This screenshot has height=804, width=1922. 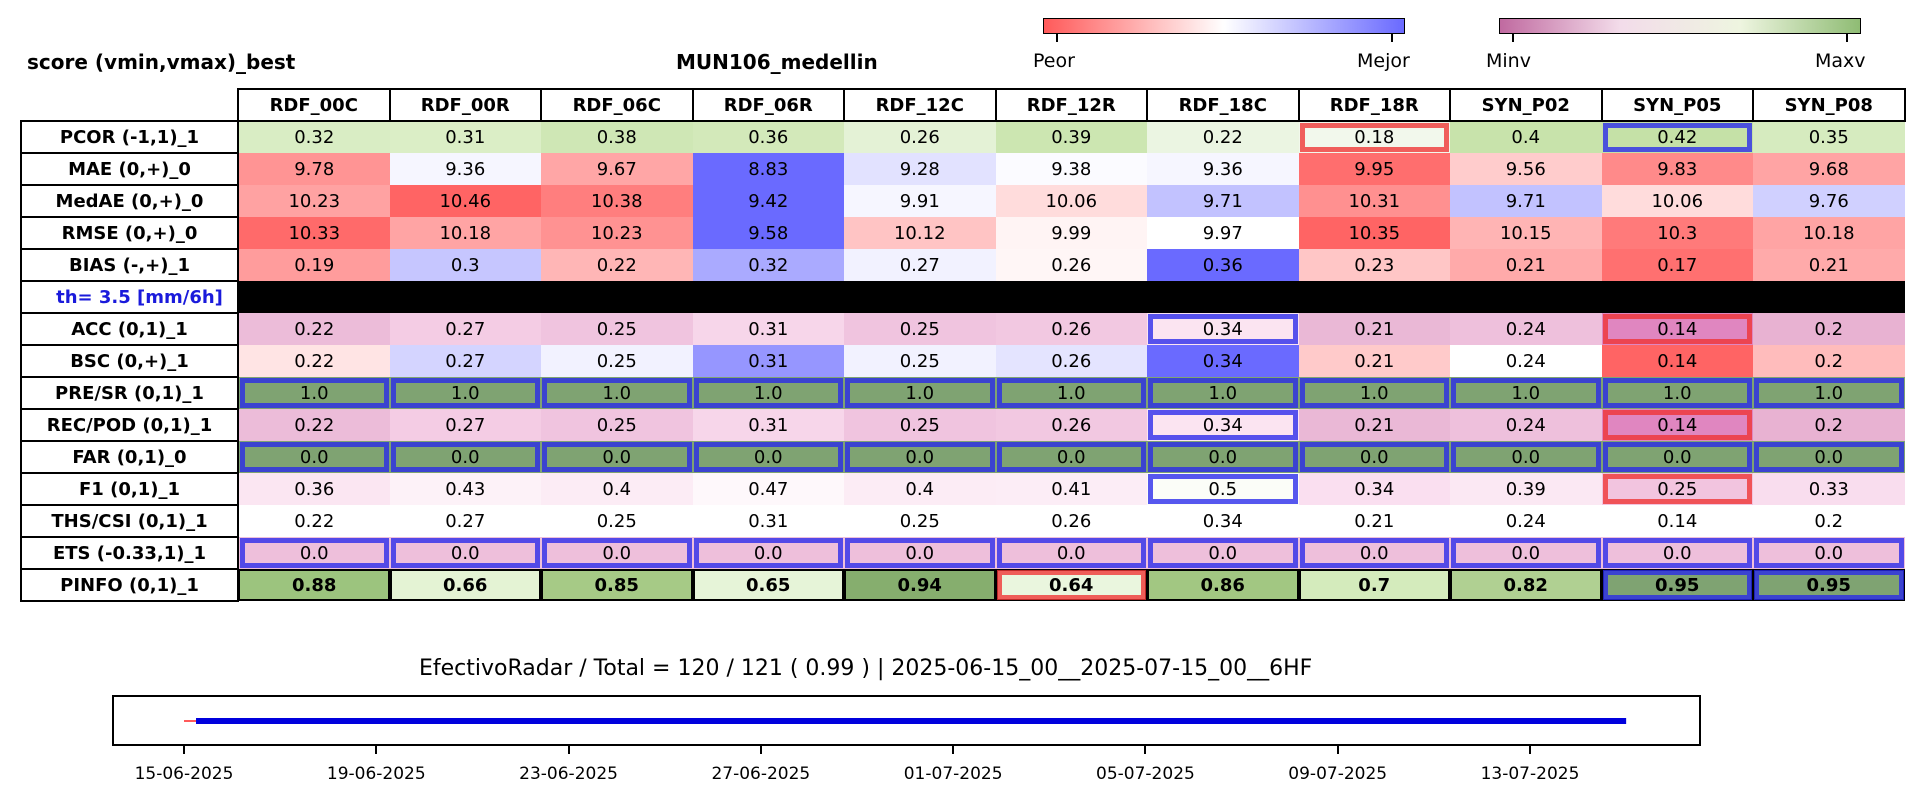 What do you see at coordinates (768, 521) in the screenshot?
I see `heatmap-cell: 0.31` at bounding box center [768, 521].